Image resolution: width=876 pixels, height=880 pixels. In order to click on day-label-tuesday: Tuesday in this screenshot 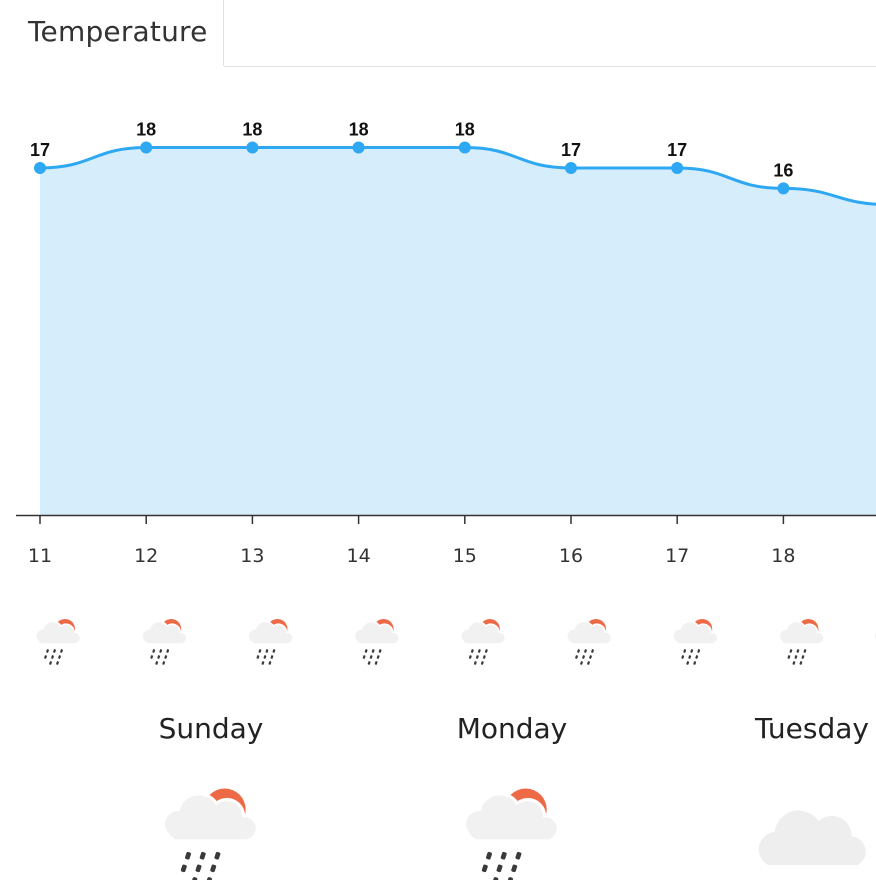, I will do `click(794, 728)`.